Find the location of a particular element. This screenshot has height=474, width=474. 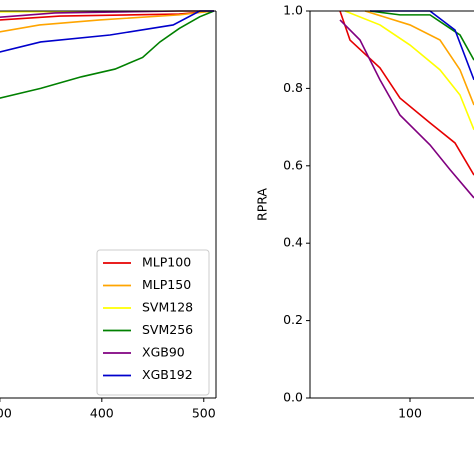

y-tick-label: 0.6 is located at coordinates (293, 164).